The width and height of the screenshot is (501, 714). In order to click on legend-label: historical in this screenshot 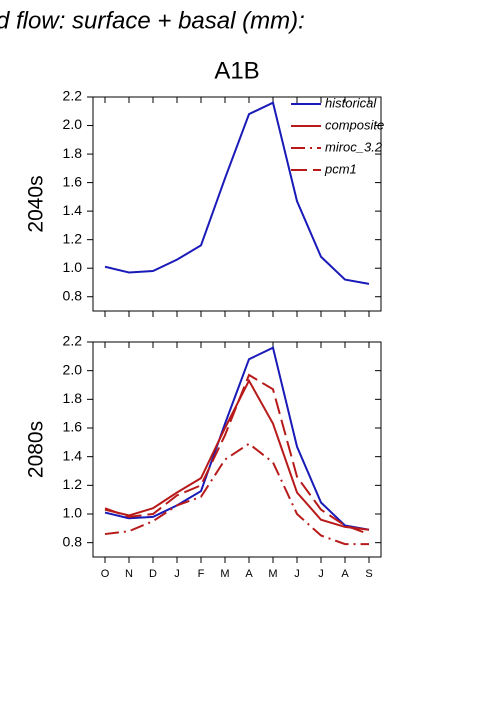, I will do `click(351, 102)`.